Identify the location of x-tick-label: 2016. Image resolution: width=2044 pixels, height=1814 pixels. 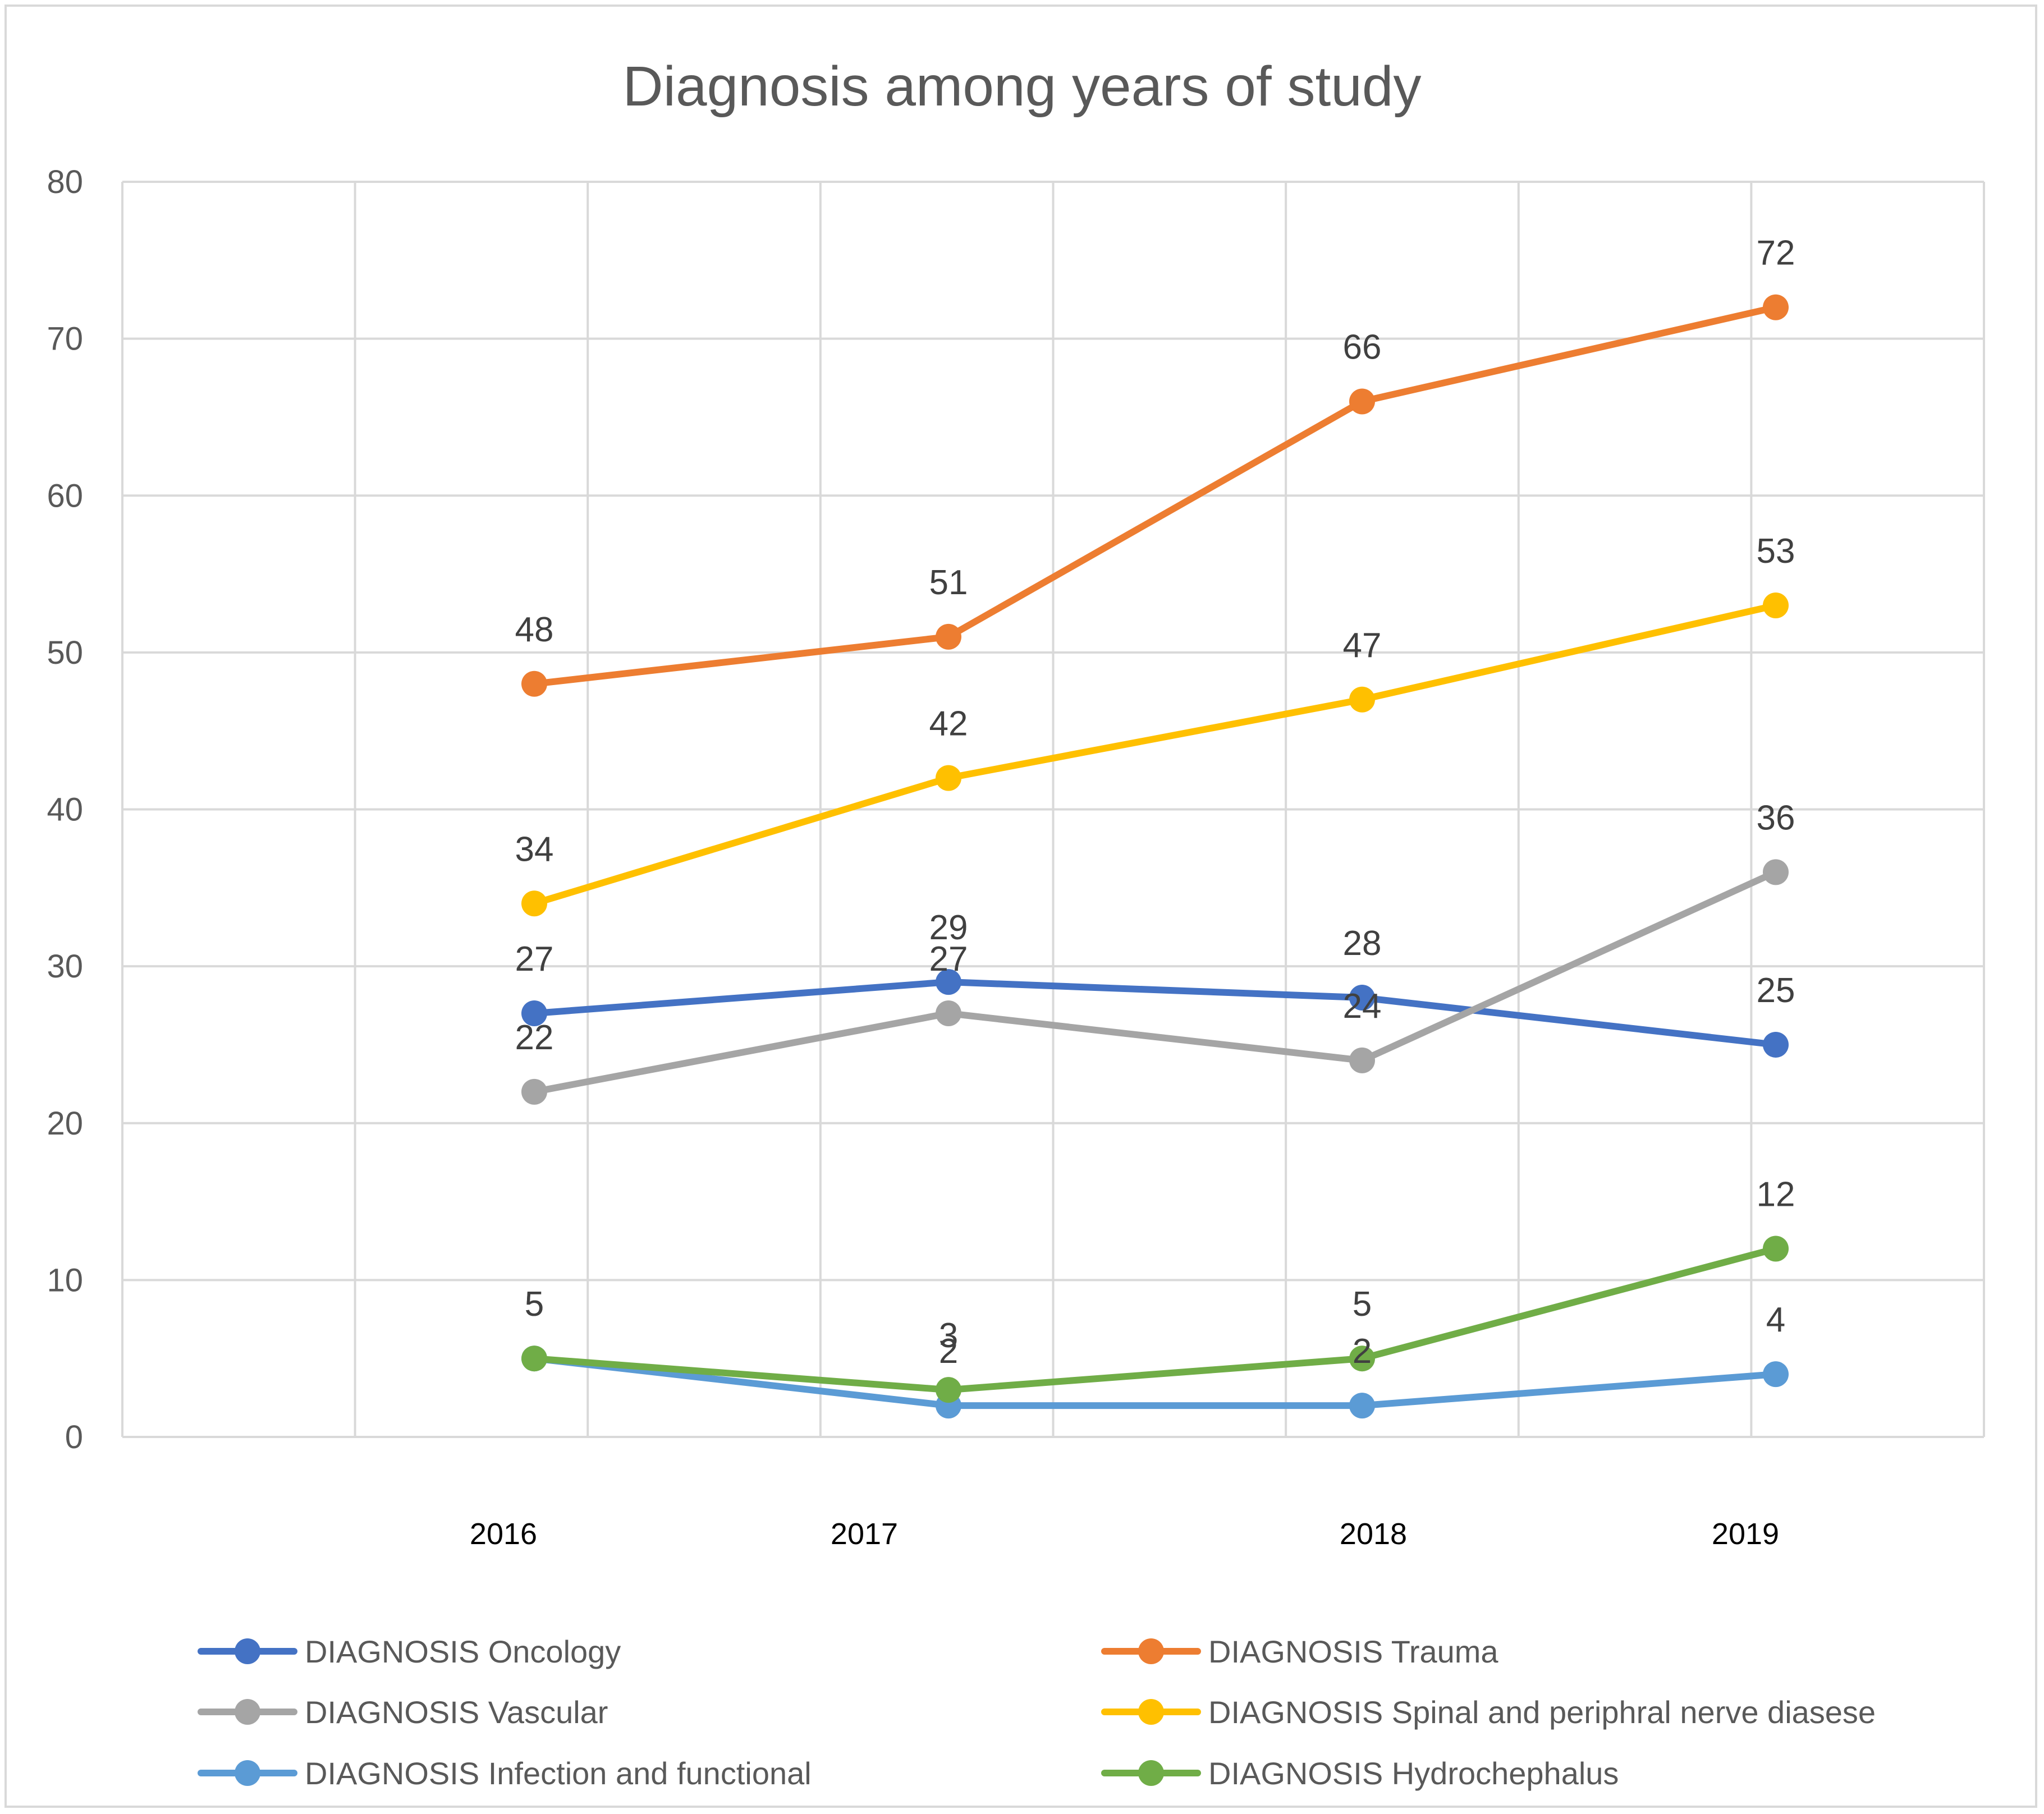
(503, 1534).